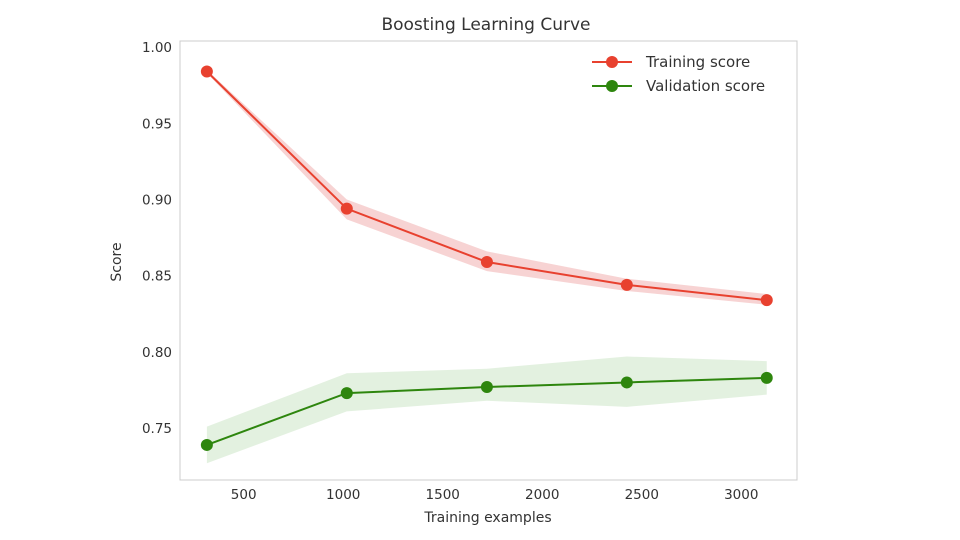 The width and height of the screenshot is (960, 540). Describe the element at coordinates (697, 62) in the screenshot. I see `legend-training-label: Training score` at that location.